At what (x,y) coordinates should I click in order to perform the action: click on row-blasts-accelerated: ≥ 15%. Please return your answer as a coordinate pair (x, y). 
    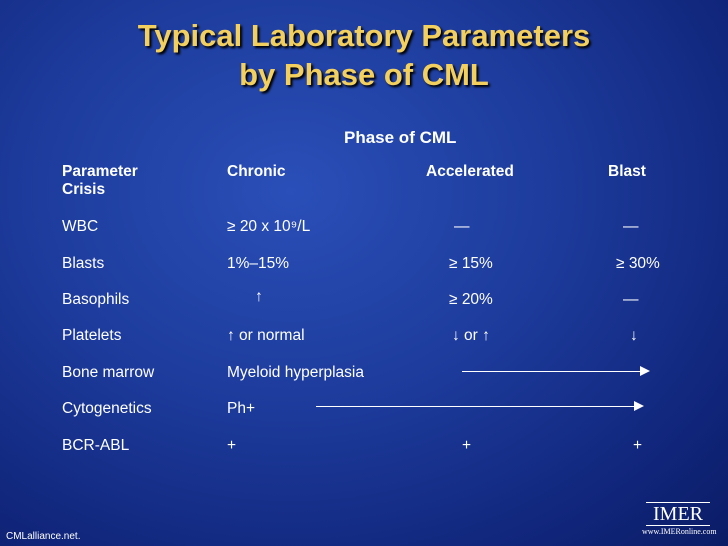
    Looking at the image, I should click on (471, 263).